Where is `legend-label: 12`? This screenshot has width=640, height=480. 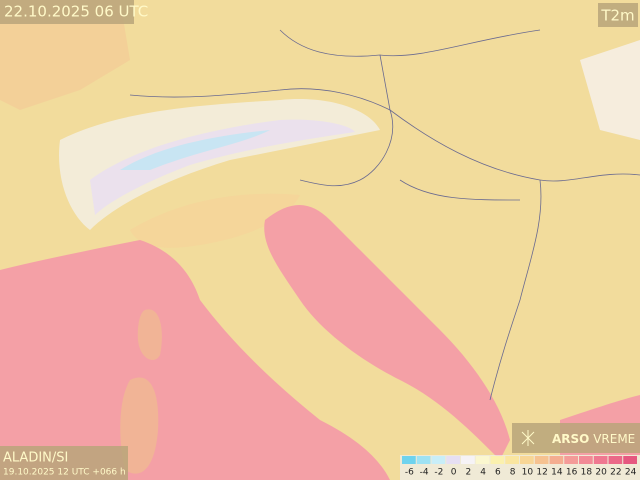
legend-label: 12 is located at coordinates (541, 473).